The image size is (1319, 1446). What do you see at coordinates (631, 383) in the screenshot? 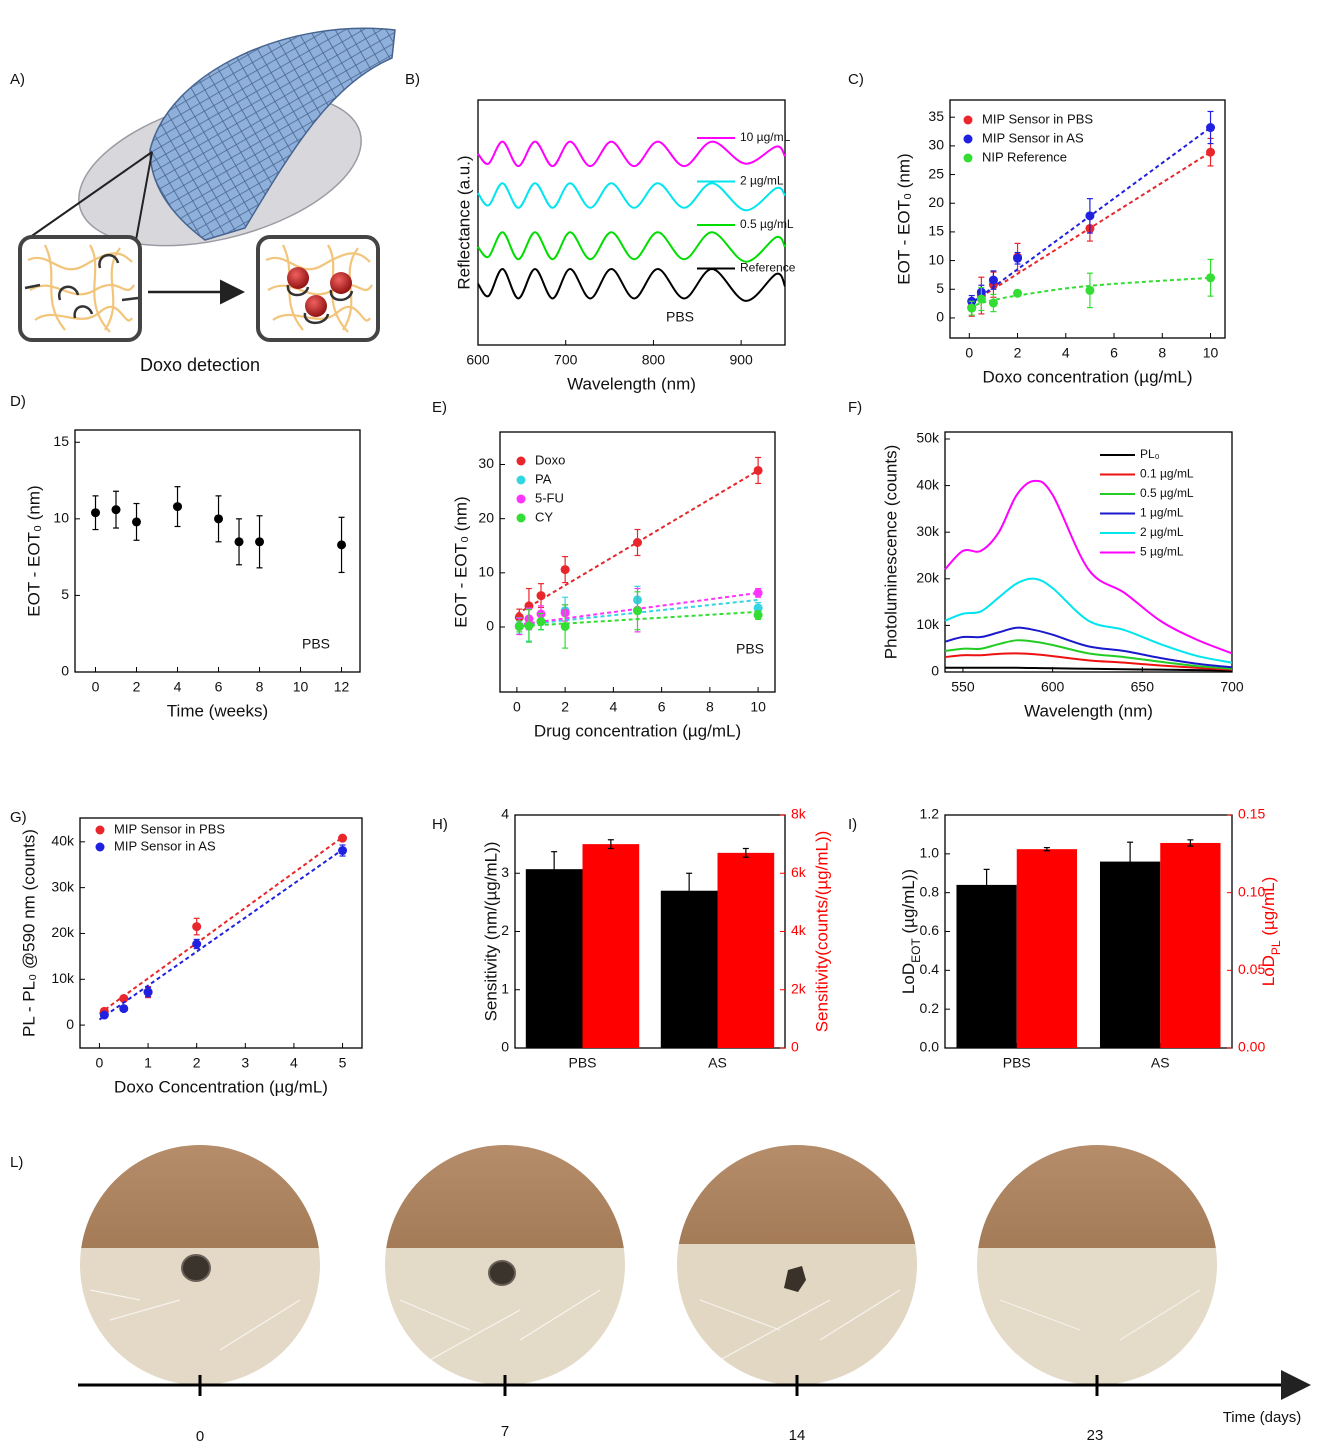
I see `axis-label: Wavelength (nm)` at bounding box center [631, 383].